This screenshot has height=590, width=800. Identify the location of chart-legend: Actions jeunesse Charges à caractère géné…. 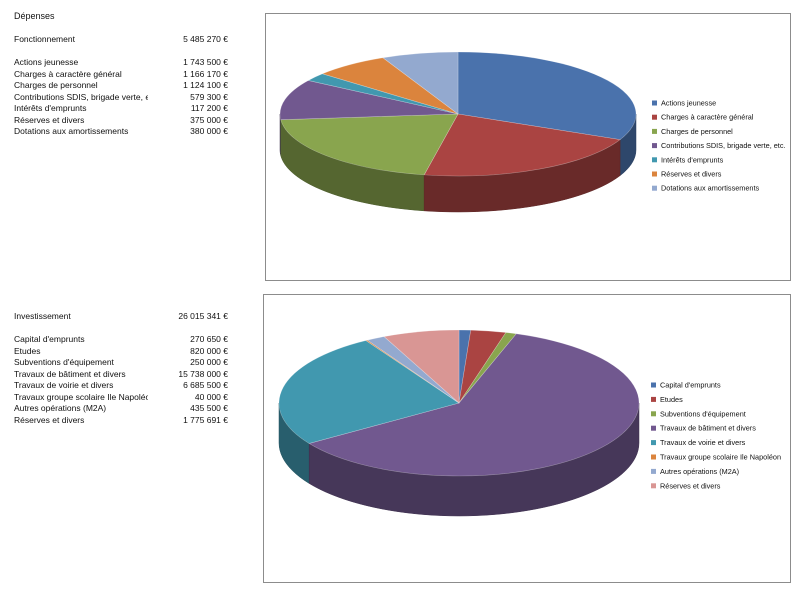
(719, 146).